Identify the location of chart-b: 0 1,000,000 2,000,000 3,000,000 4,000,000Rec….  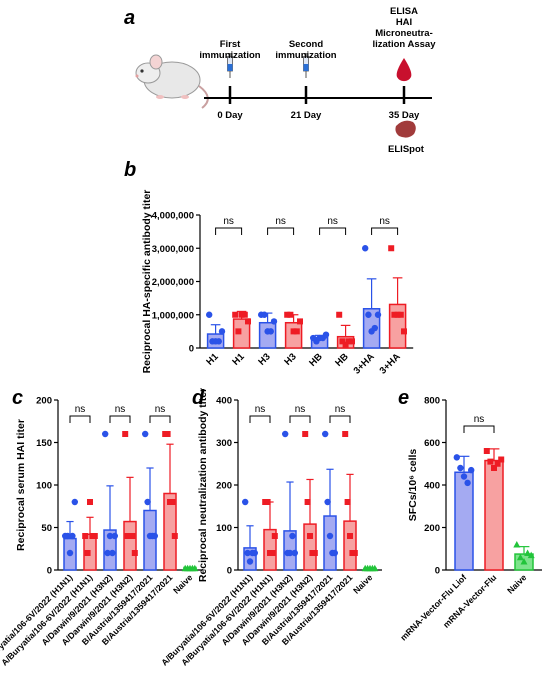
(277, 283).